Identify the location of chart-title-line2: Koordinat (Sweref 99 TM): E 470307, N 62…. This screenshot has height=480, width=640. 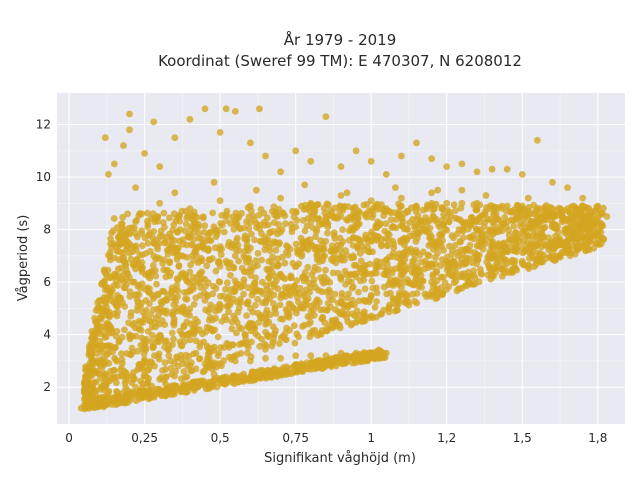
(340, 61).